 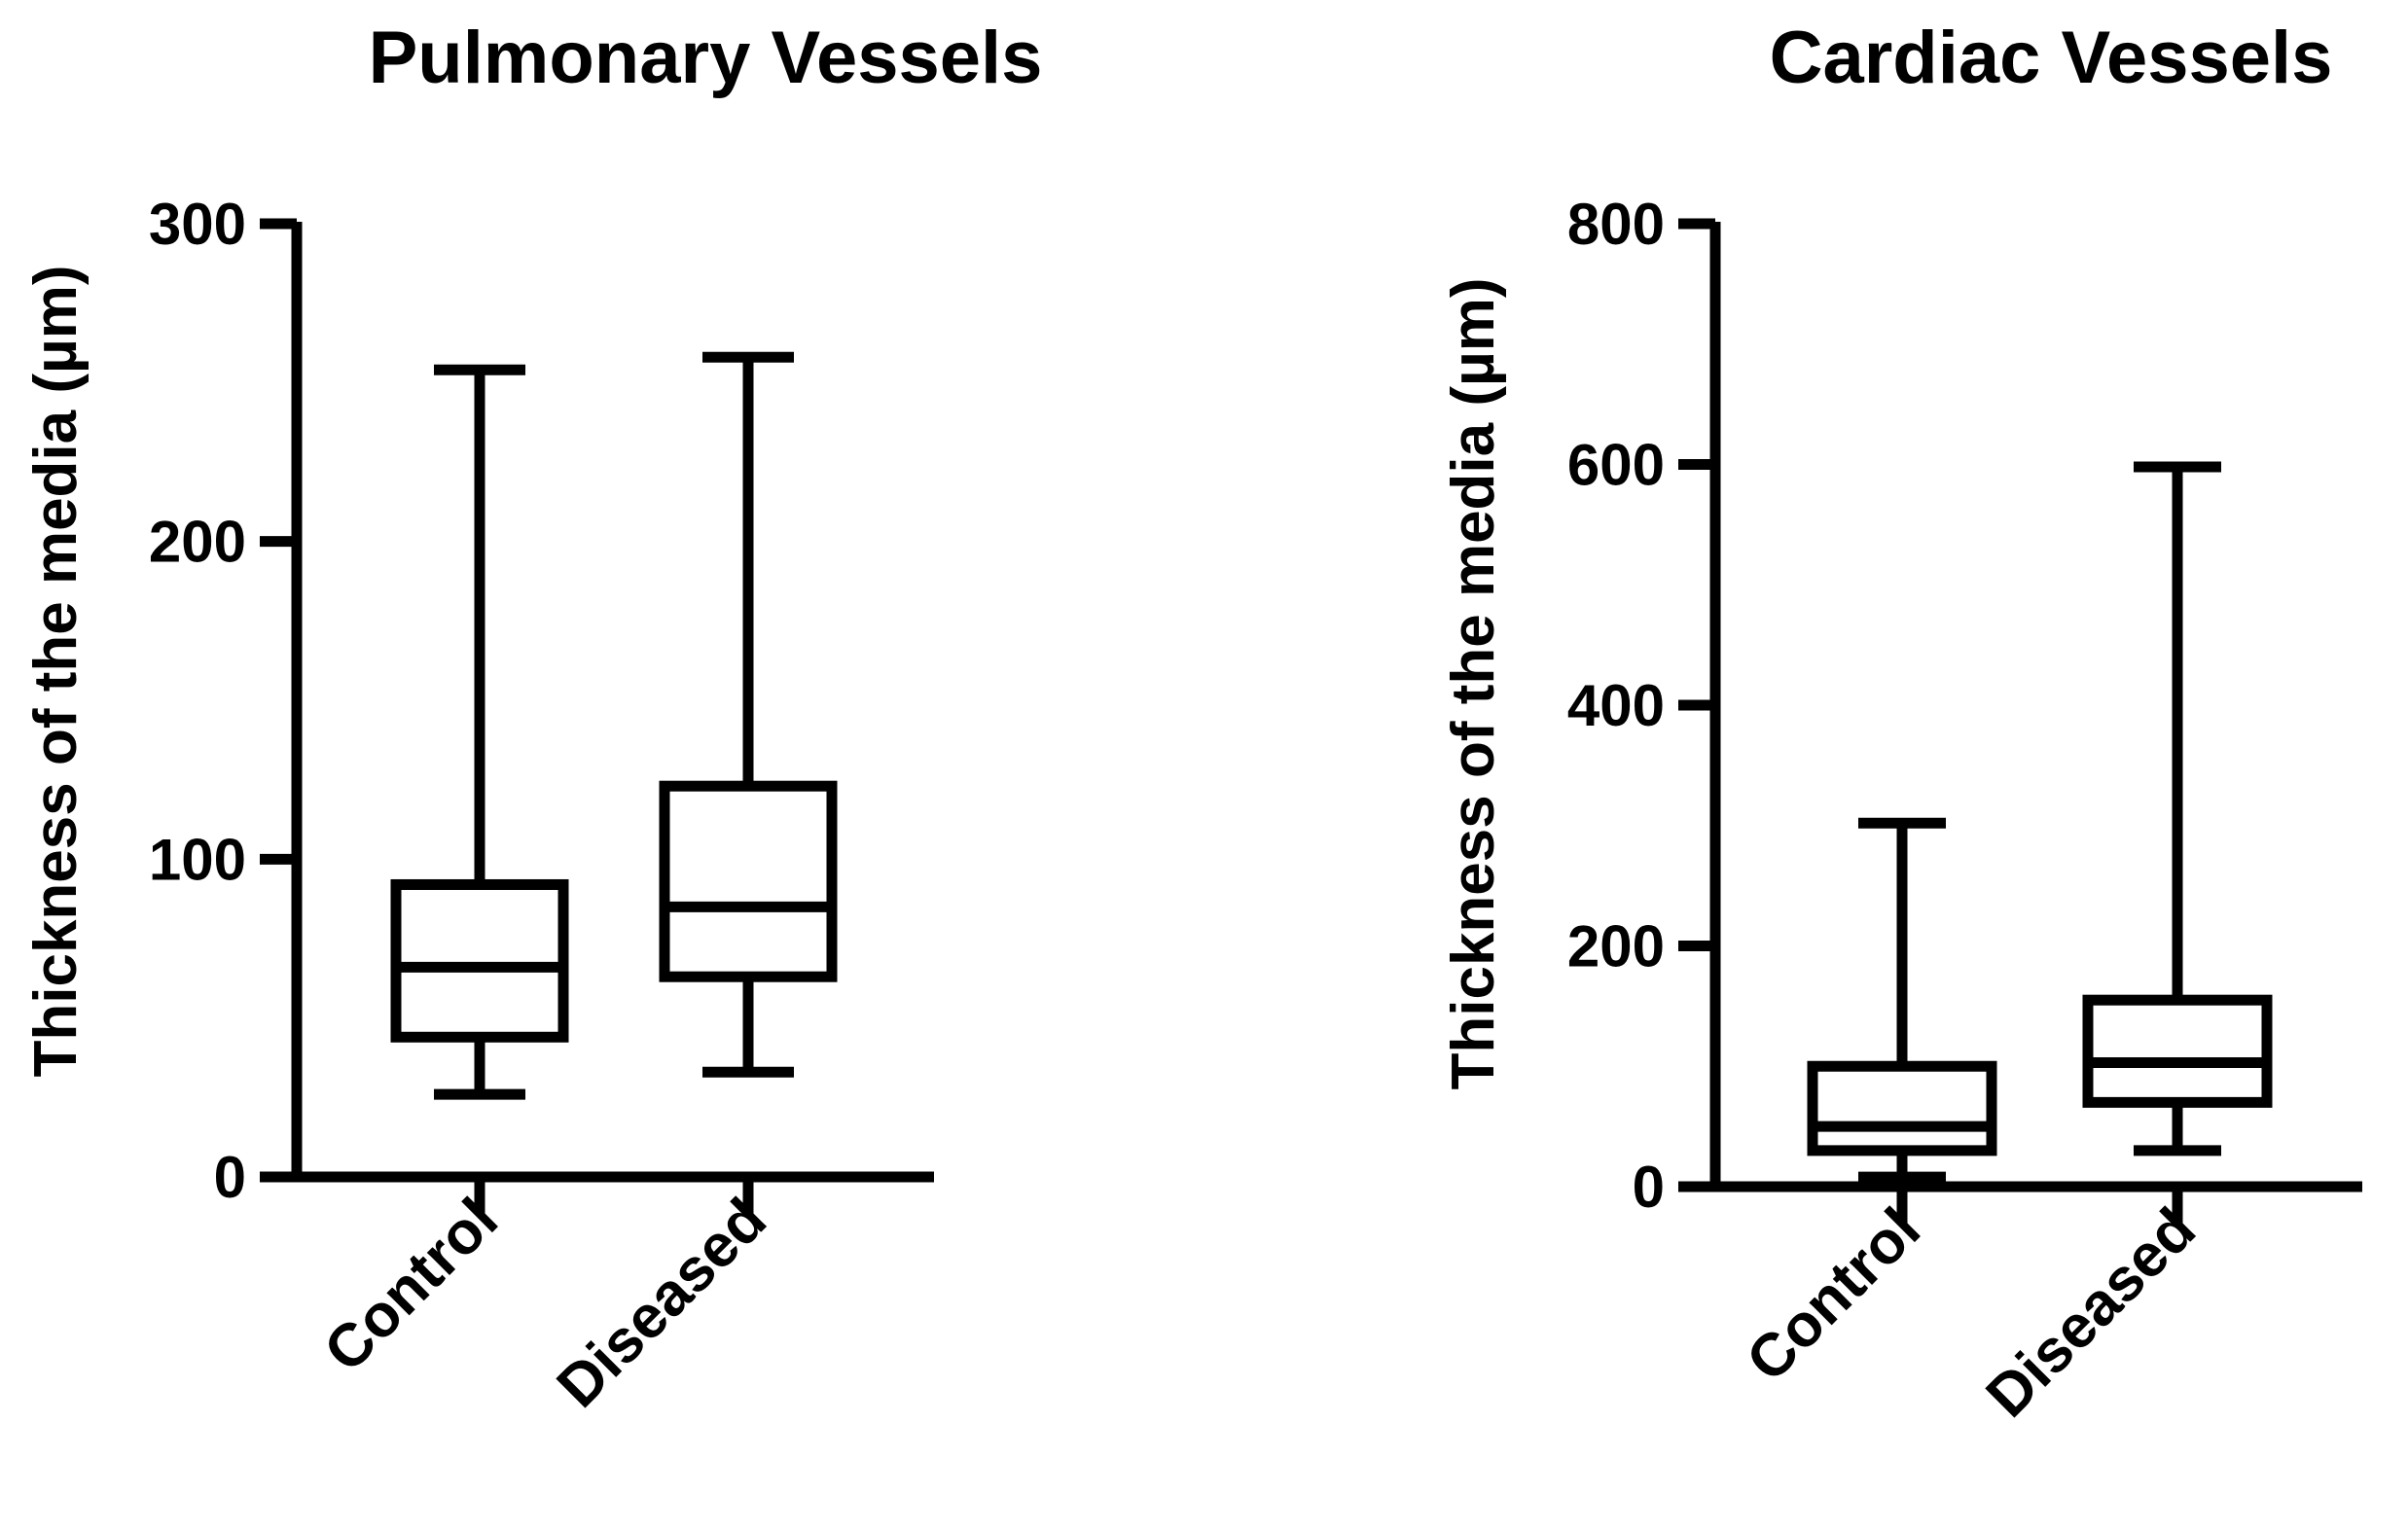 What do you see at coordinates (706, 58) in the screenshot?
I see `chart-title: Pulmonary Vessels` at bounding box center [706, 58].